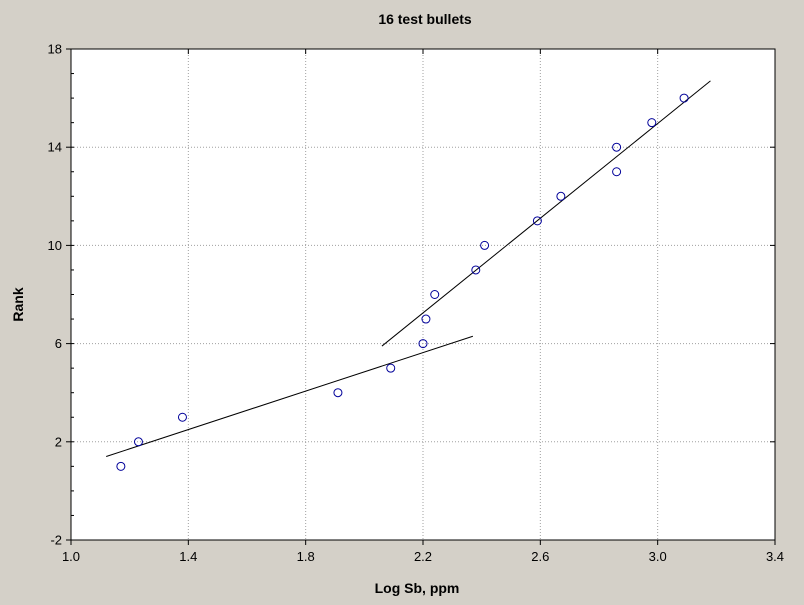 The image size is (804, 605). What do you see at coordinates (55, 49) in the screenshot?
I see `y-tick-label: 18` at bounding box center [55, 49].